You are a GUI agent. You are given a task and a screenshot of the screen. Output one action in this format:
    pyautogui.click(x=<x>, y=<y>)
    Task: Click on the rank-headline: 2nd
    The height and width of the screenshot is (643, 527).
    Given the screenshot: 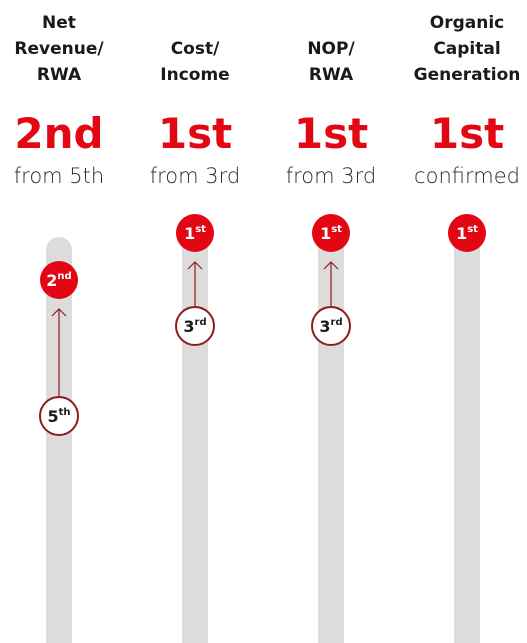 What is the action you would take?
    pyautogui.click(x=58, y=133)
    